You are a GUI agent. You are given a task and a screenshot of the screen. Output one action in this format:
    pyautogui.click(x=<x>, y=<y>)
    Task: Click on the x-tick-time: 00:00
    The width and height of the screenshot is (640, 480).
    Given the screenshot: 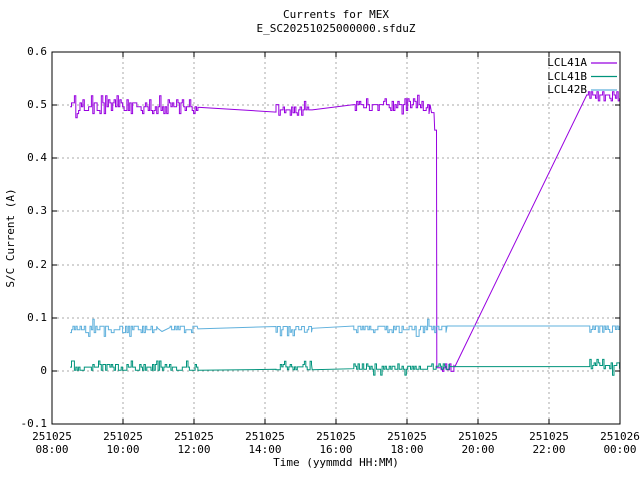 What is the action you would take?
    pyautogui.click(x=620, y=449)
    